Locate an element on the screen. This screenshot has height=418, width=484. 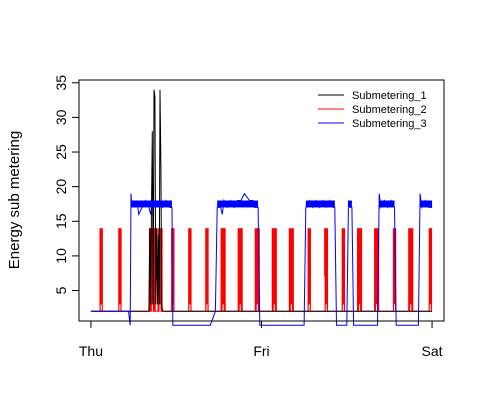
legend: Submetering_1 Submetering_2 Submetering_3 is located at coordinates (372, 110).